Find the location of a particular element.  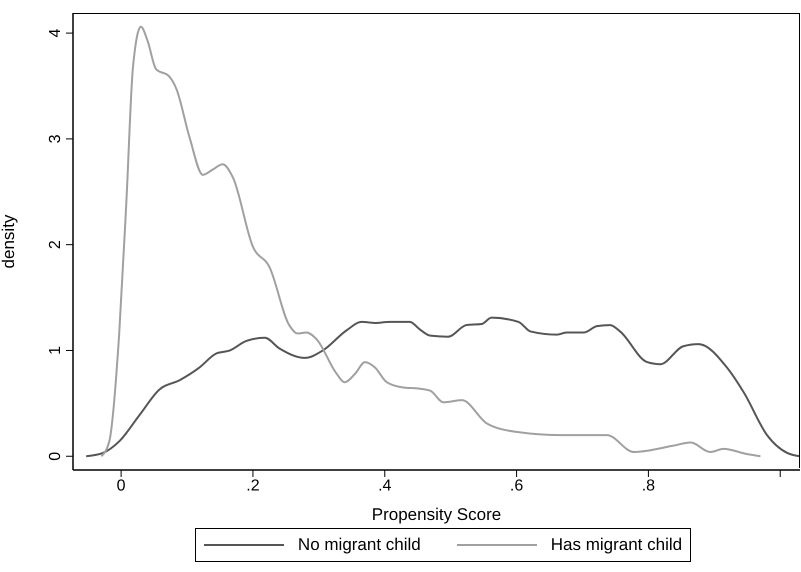

y-tick-label: 2 is located at coordinates (55, 245).